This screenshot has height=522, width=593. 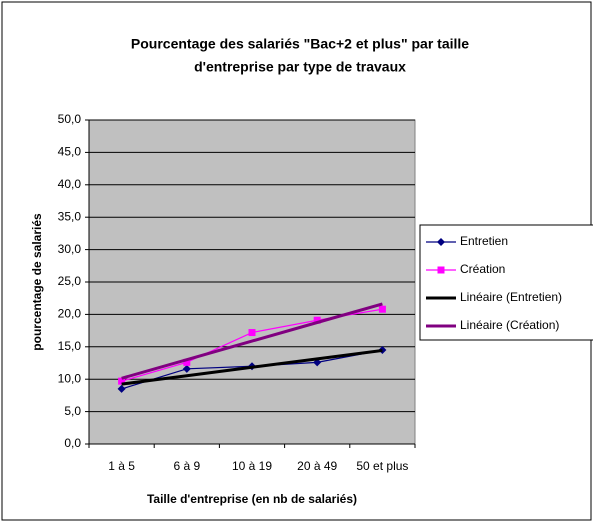 What do you see at coordinates (482, 269) in the screenshot?
I see `legend-label: Création` at bounding box center [482, 269].